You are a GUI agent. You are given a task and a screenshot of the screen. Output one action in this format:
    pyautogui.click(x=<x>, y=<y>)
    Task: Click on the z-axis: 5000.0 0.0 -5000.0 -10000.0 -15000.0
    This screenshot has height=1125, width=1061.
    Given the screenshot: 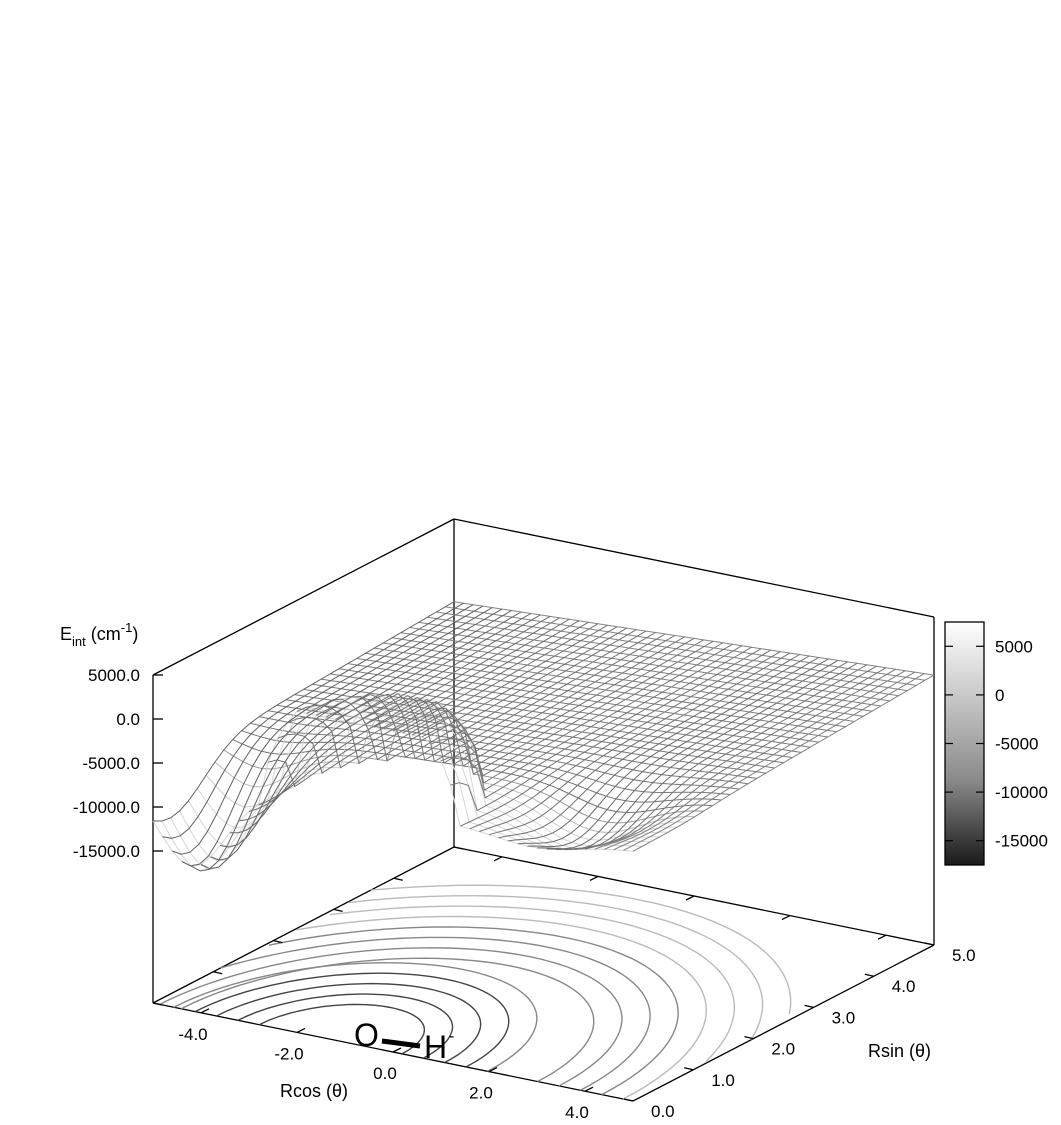 What is the action you would take?
    pyautogui.click(x=118, y=763)
    